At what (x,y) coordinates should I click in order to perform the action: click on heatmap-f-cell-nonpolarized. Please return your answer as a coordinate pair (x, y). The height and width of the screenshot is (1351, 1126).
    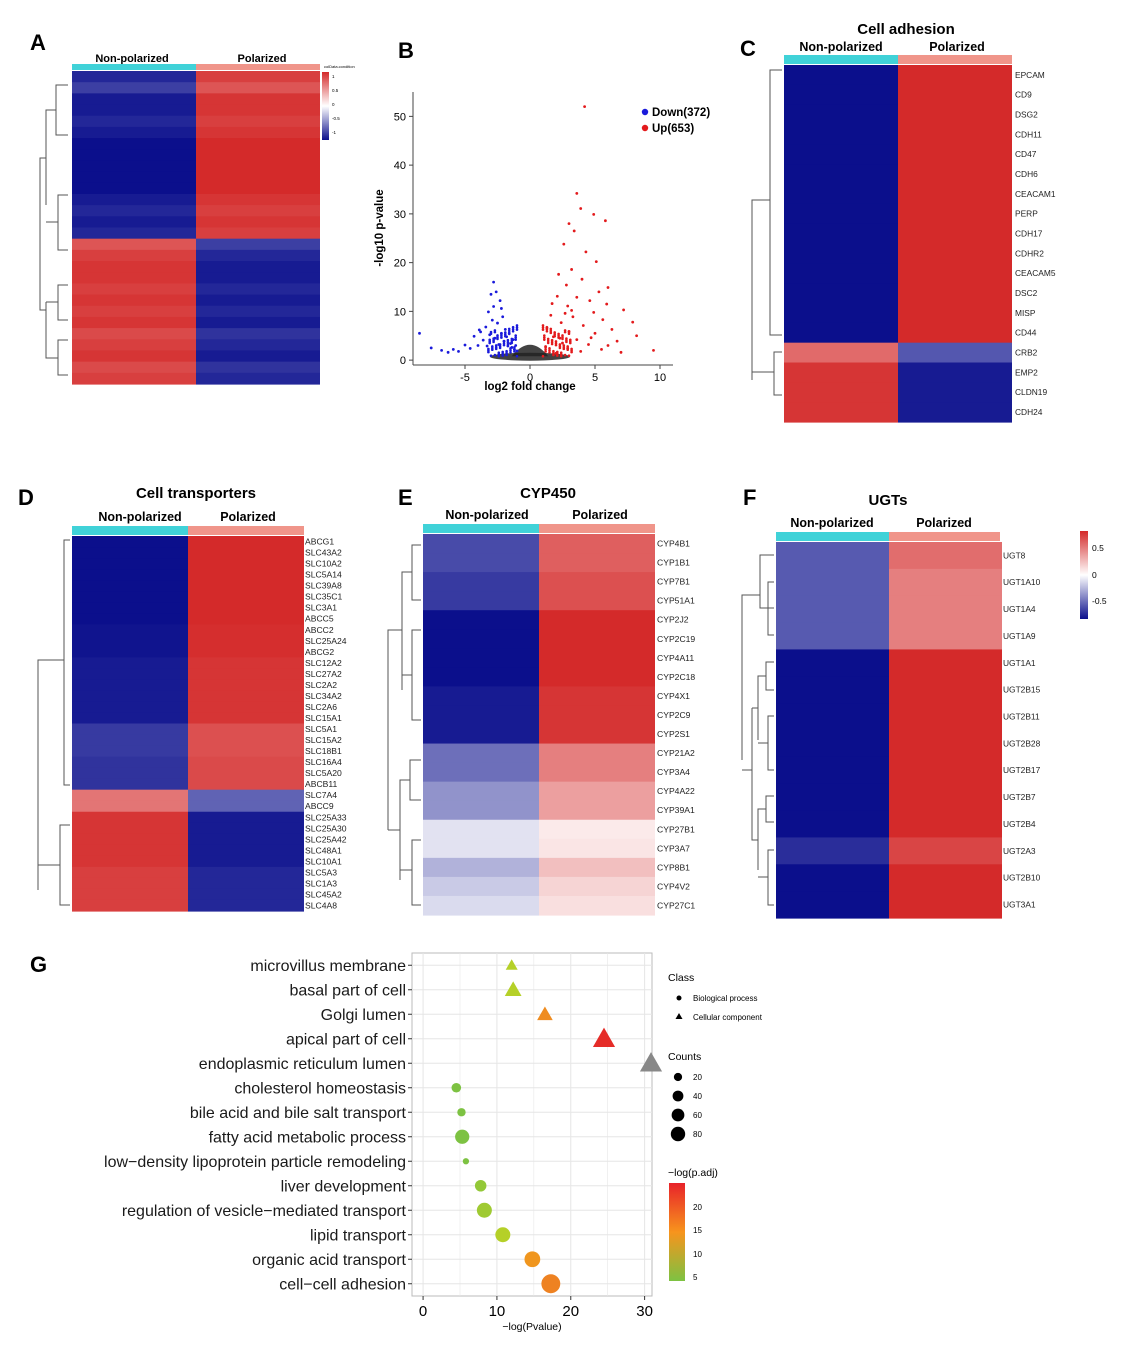
    Looking at the image, I should click on (832, 663).